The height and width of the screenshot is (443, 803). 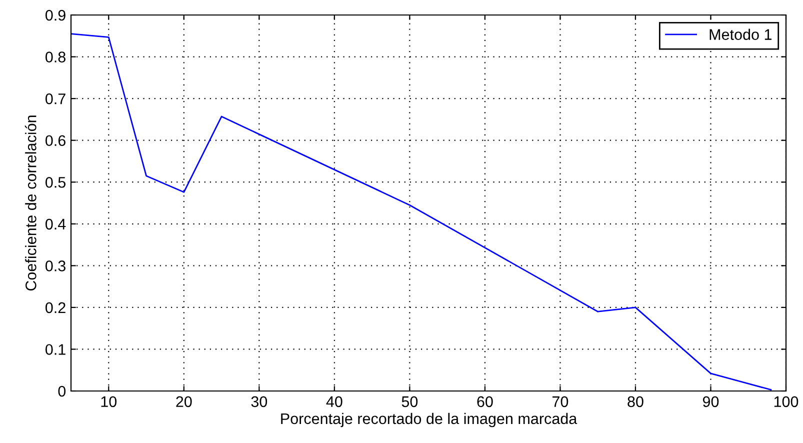 I want to click on x-tick-label: 70, so click(x=560, y=402).